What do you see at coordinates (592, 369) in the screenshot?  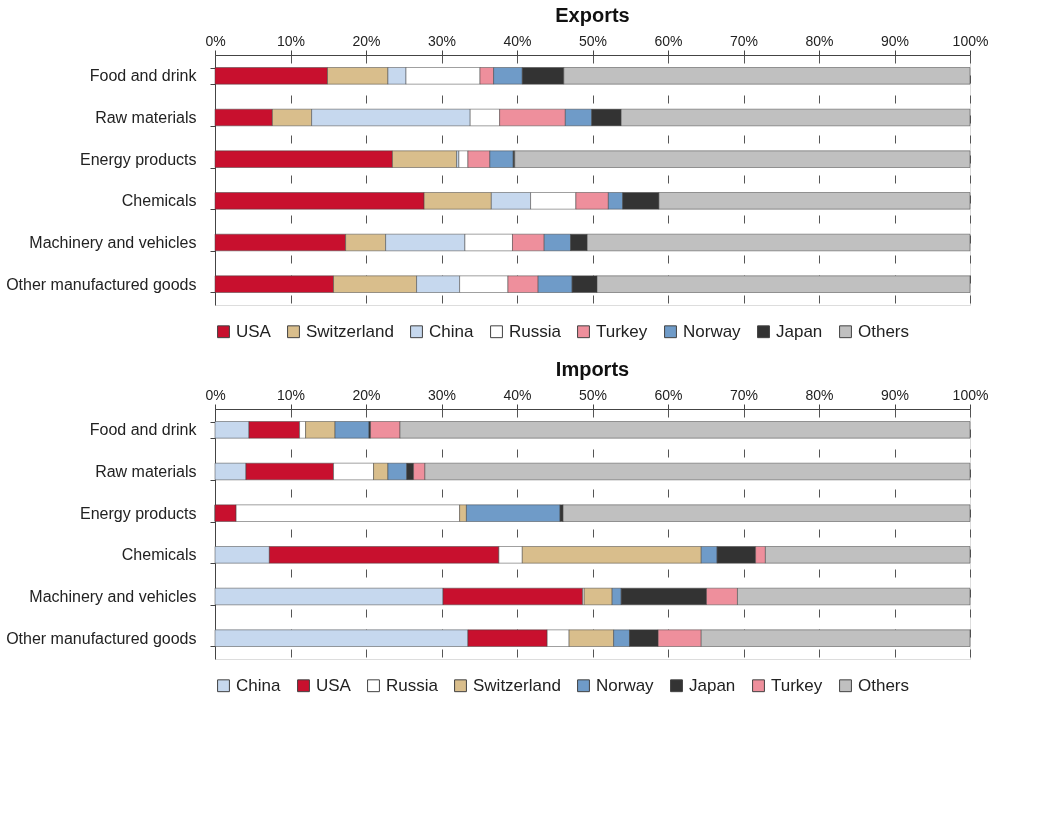 I see `chart-title: Imports` at bounding box center [592, 369].